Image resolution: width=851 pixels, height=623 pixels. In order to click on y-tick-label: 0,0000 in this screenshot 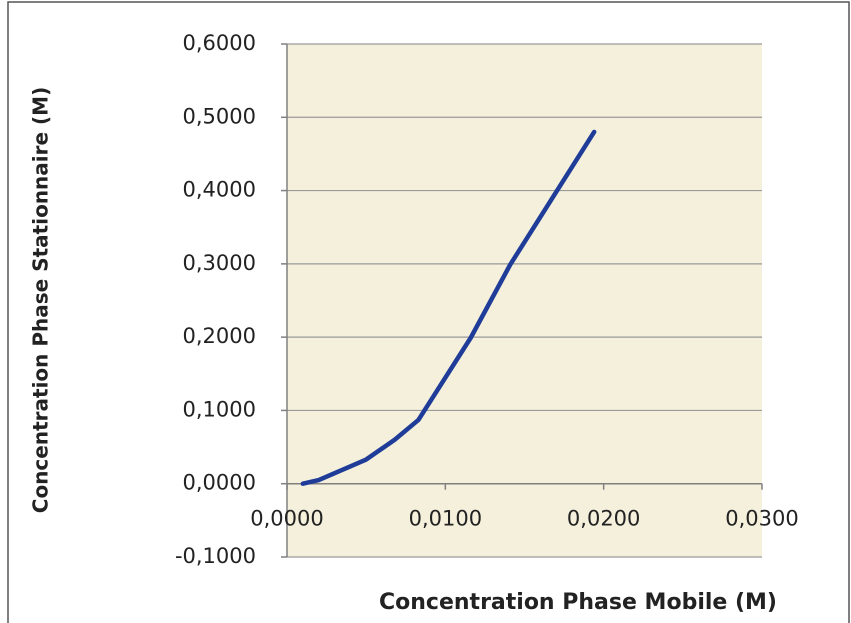, I will do `click(219, 483)`.